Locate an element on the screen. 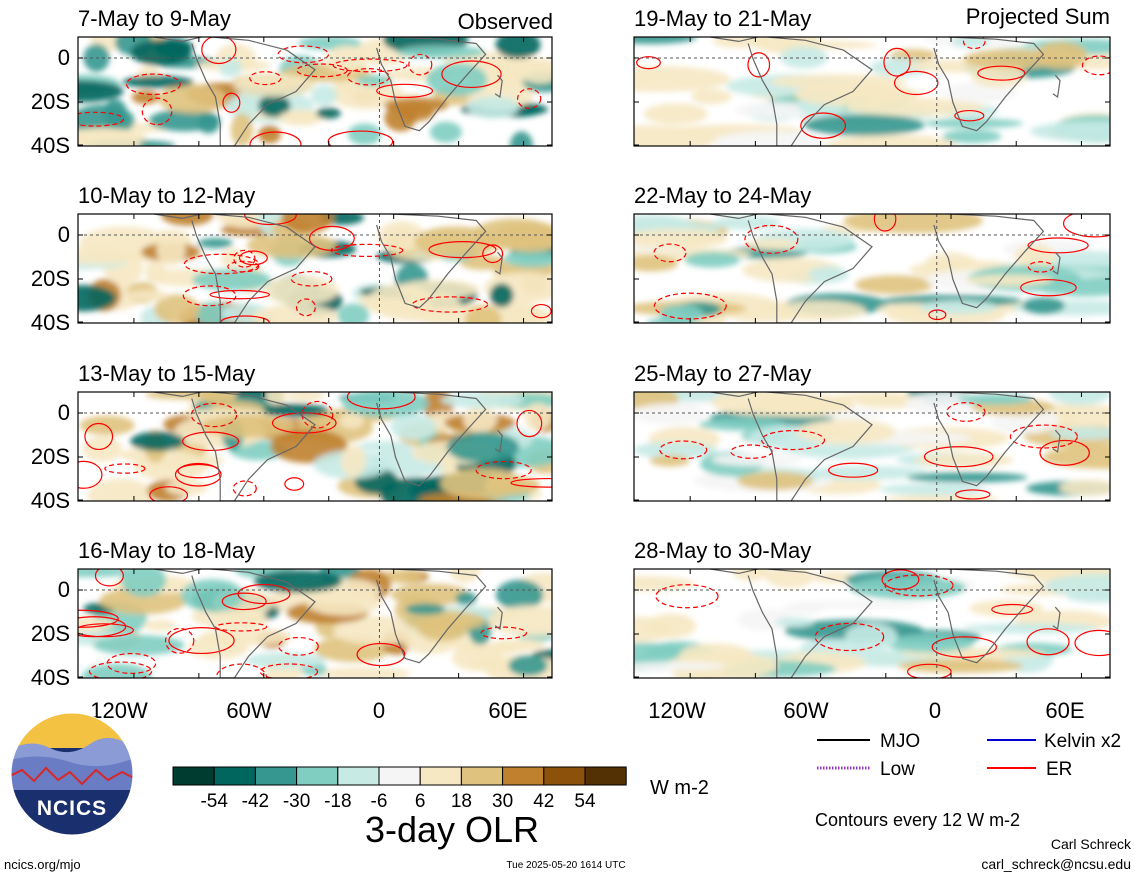 The width and height of the screenshot is (1135, 879). legend-low-label: Low is located at coordinates (897, 769).